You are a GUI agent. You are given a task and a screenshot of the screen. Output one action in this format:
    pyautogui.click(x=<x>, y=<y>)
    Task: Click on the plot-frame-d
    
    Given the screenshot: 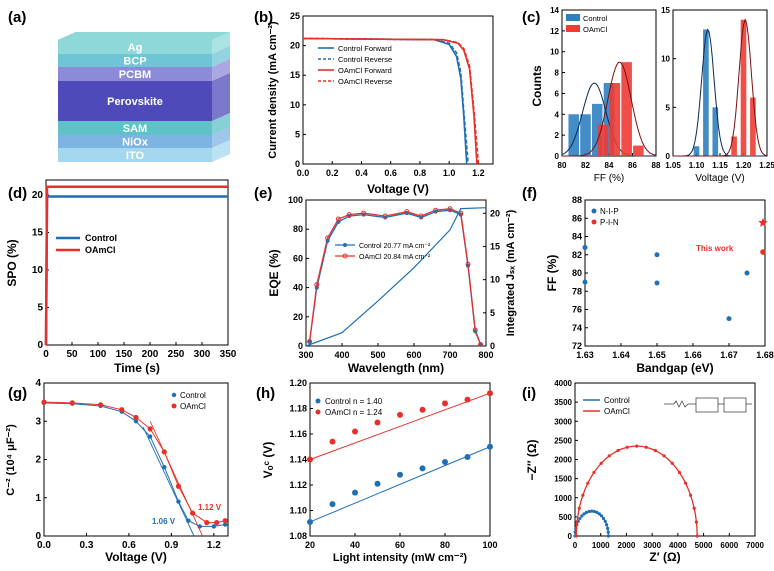 What is the action you would take?
    pyautogui.click(x=137, y=262)
    